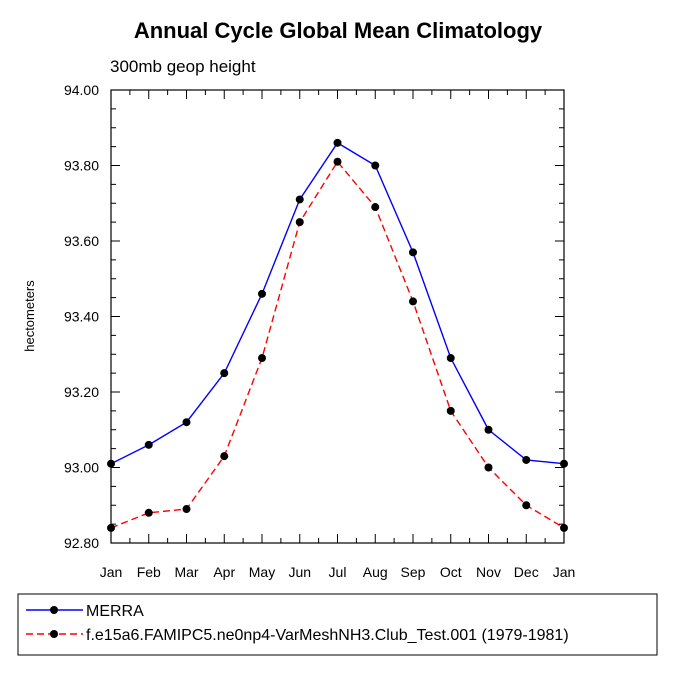  What do you see at coordinates (149, 572) in the screenshot?
I see `x-tick-label: Feb` at bounding box center [149, 572].